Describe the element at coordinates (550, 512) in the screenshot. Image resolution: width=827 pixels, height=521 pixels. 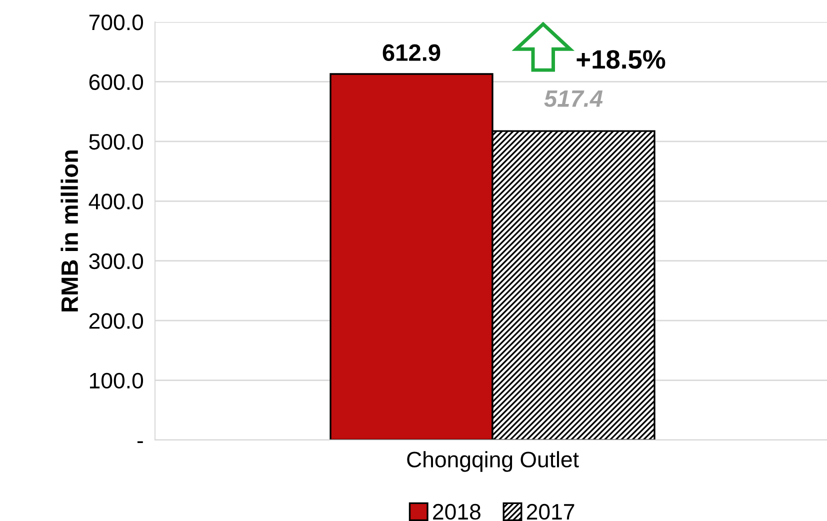
I see `legend-label: 2017` at that location.